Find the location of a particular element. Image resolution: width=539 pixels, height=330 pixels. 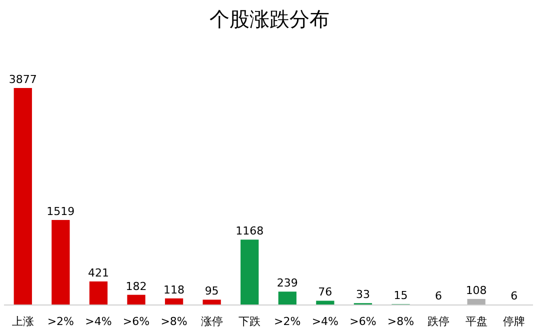

x-tick-label: 涨停 is located at coordinates (211, 321).